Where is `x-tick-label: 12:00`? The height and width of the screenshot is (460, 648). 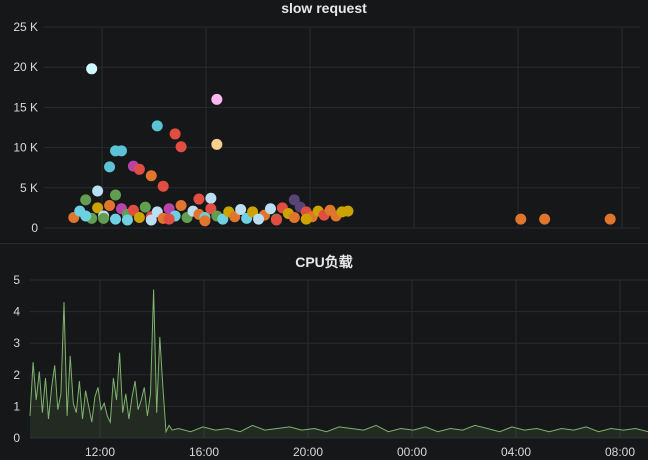 x-tick-label: 12:00 is located at coordinates (100, 452).